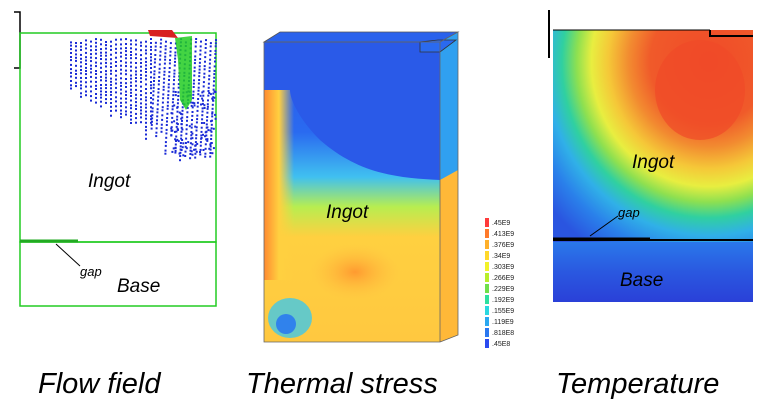 The image size is (765, 407). What do you see at coordinates (68, 255) in the screenshot?
I see `flow-gap-leader` at bounding box center [68, 255].